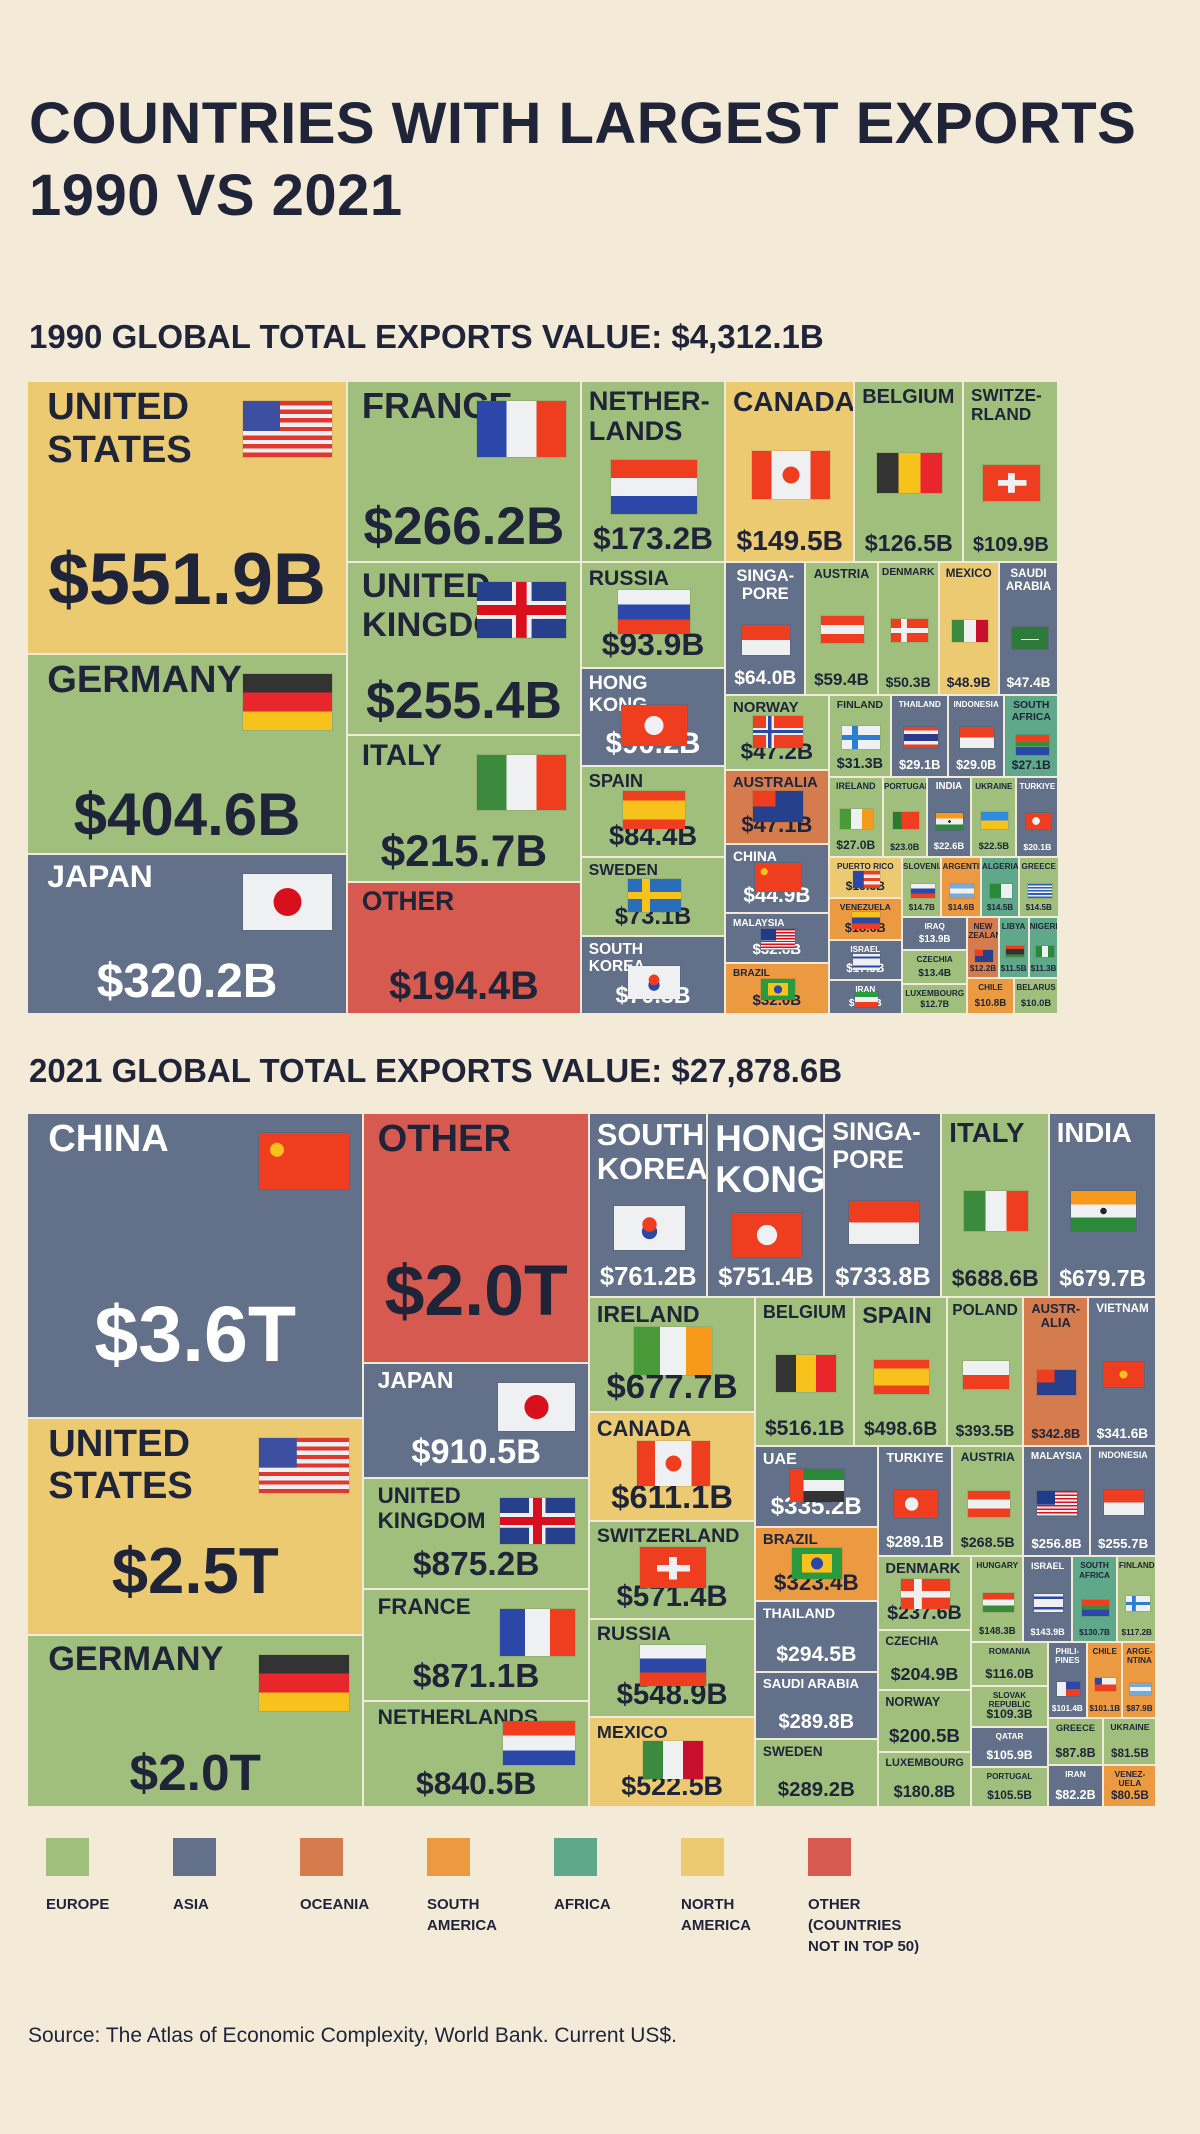 Image resolution: width=1200 pixels, height=2134 pixels. Describe the element at coordinates (909, 471) in the screenshot. I see `treemap-cell-belgium: BELGIUM $126.5B` at that location.